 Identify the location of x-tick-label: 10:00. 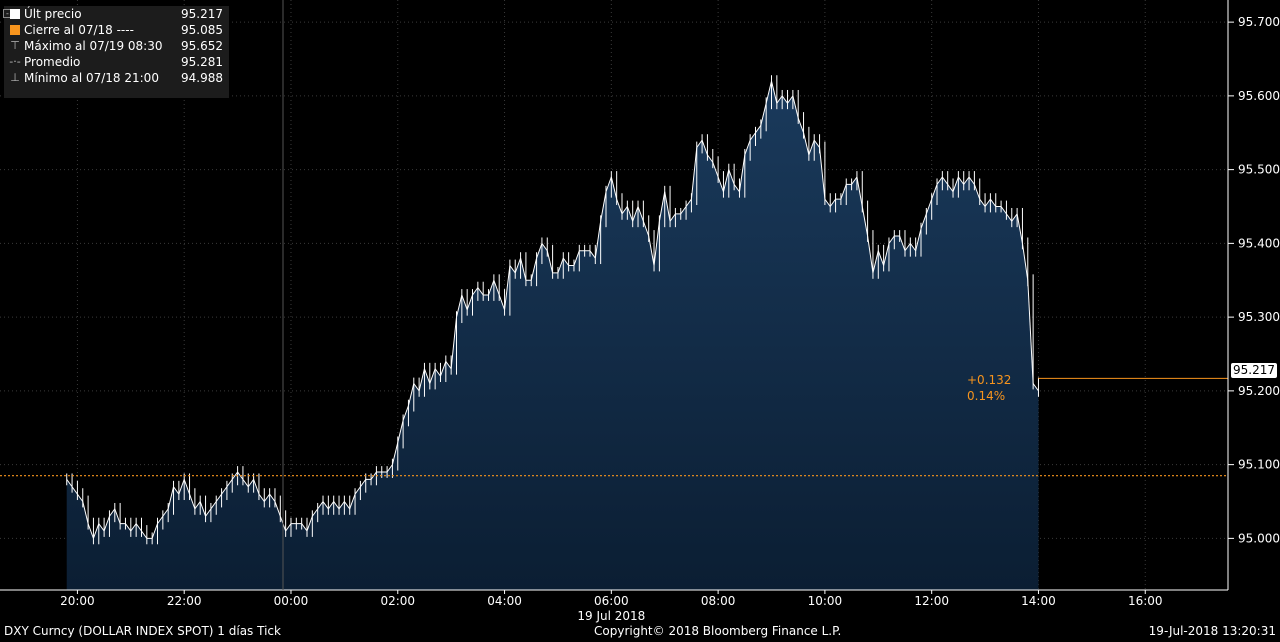
(825, 601).